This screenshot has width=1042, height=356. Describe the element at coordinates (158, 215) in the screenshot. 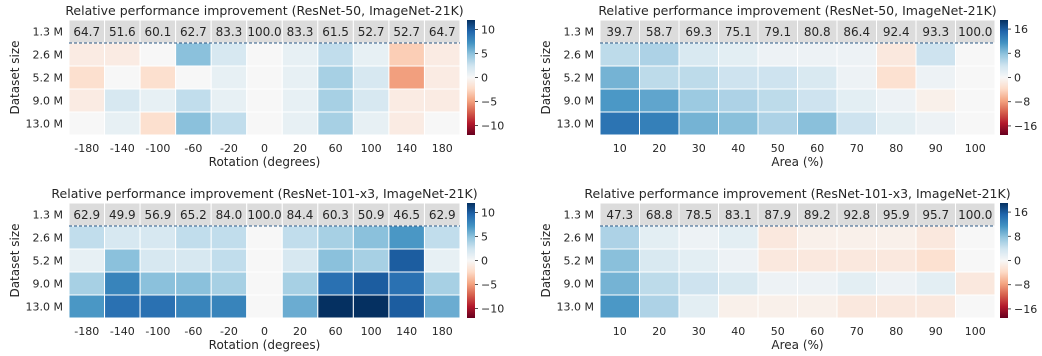

I see `baseline-value-label: 56.9` at that location.